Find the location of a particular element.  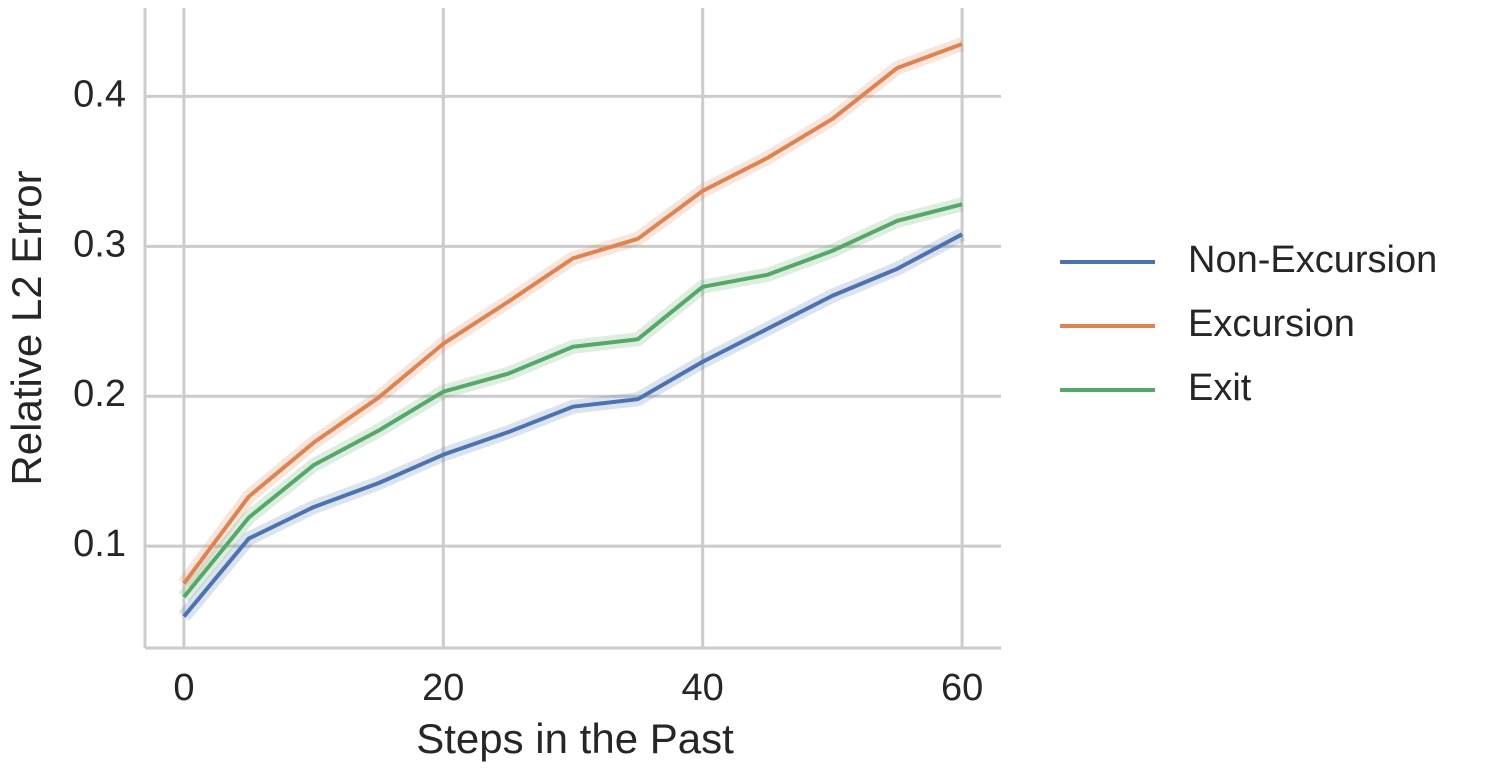

y-tick-label: 0.1 is located at coordinates (99, 544).